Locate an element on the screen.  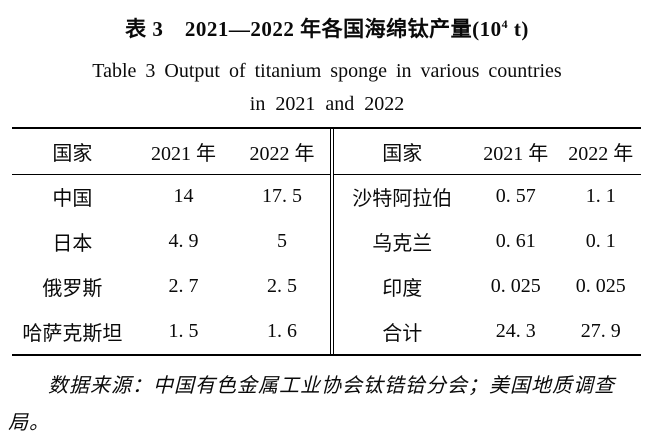
cell-2021-value: 14 is located at coordinates (183, 196).